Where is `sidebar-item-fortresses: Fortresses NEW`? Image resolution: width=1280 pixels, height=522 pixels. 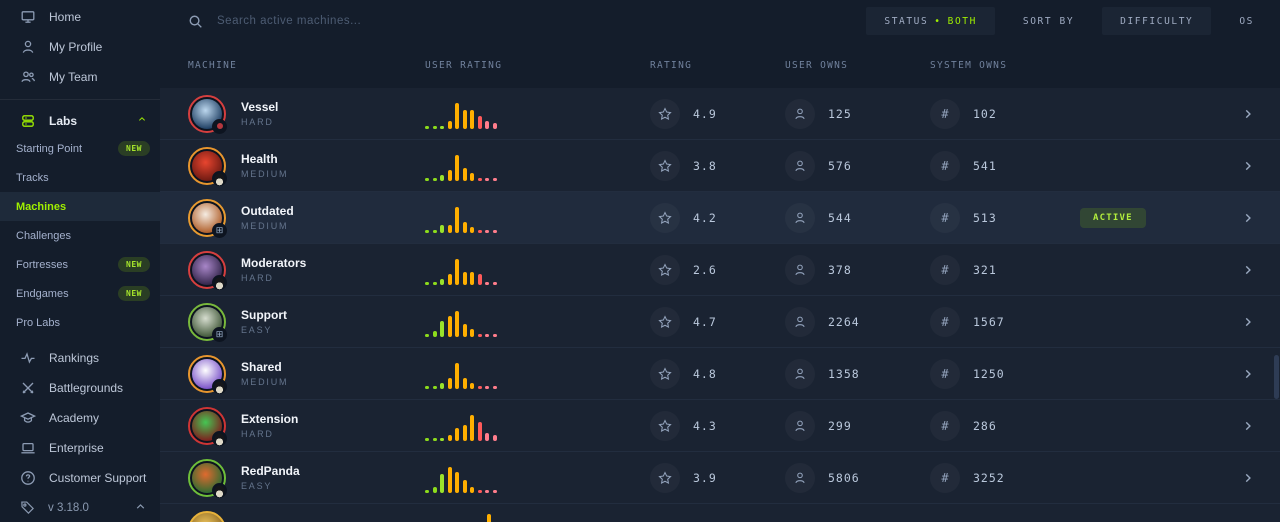 sidebar-item-fortresses: Fortresses NEW is located at coordinates (80, 264).